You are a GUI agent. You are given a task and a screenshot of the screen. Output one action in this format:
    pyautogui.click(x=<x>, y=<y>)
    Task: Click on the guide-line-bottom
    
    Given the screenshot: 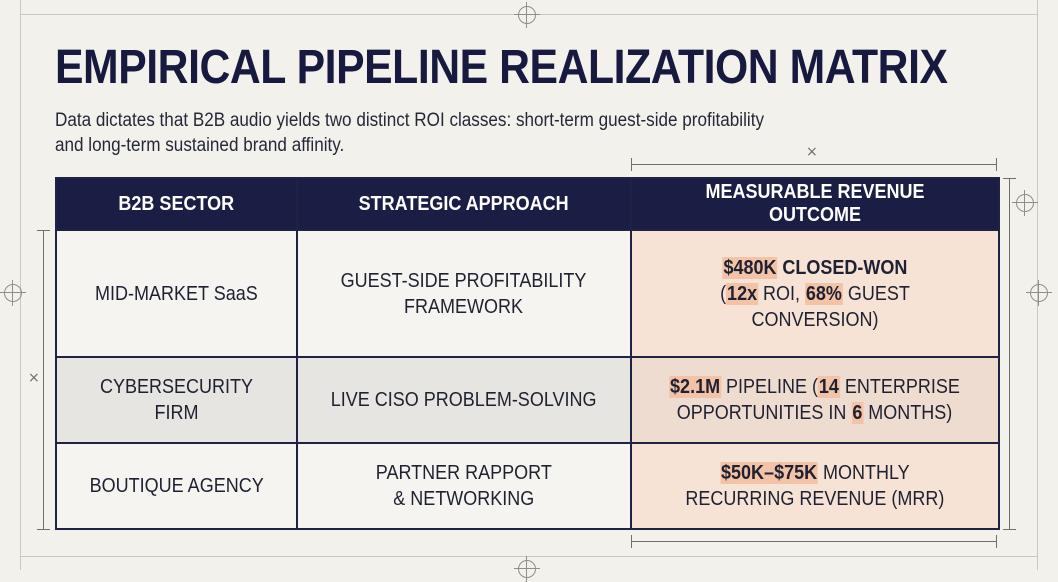 What is the action you would take?
    pyautogui.click(x=529, y=556)
    